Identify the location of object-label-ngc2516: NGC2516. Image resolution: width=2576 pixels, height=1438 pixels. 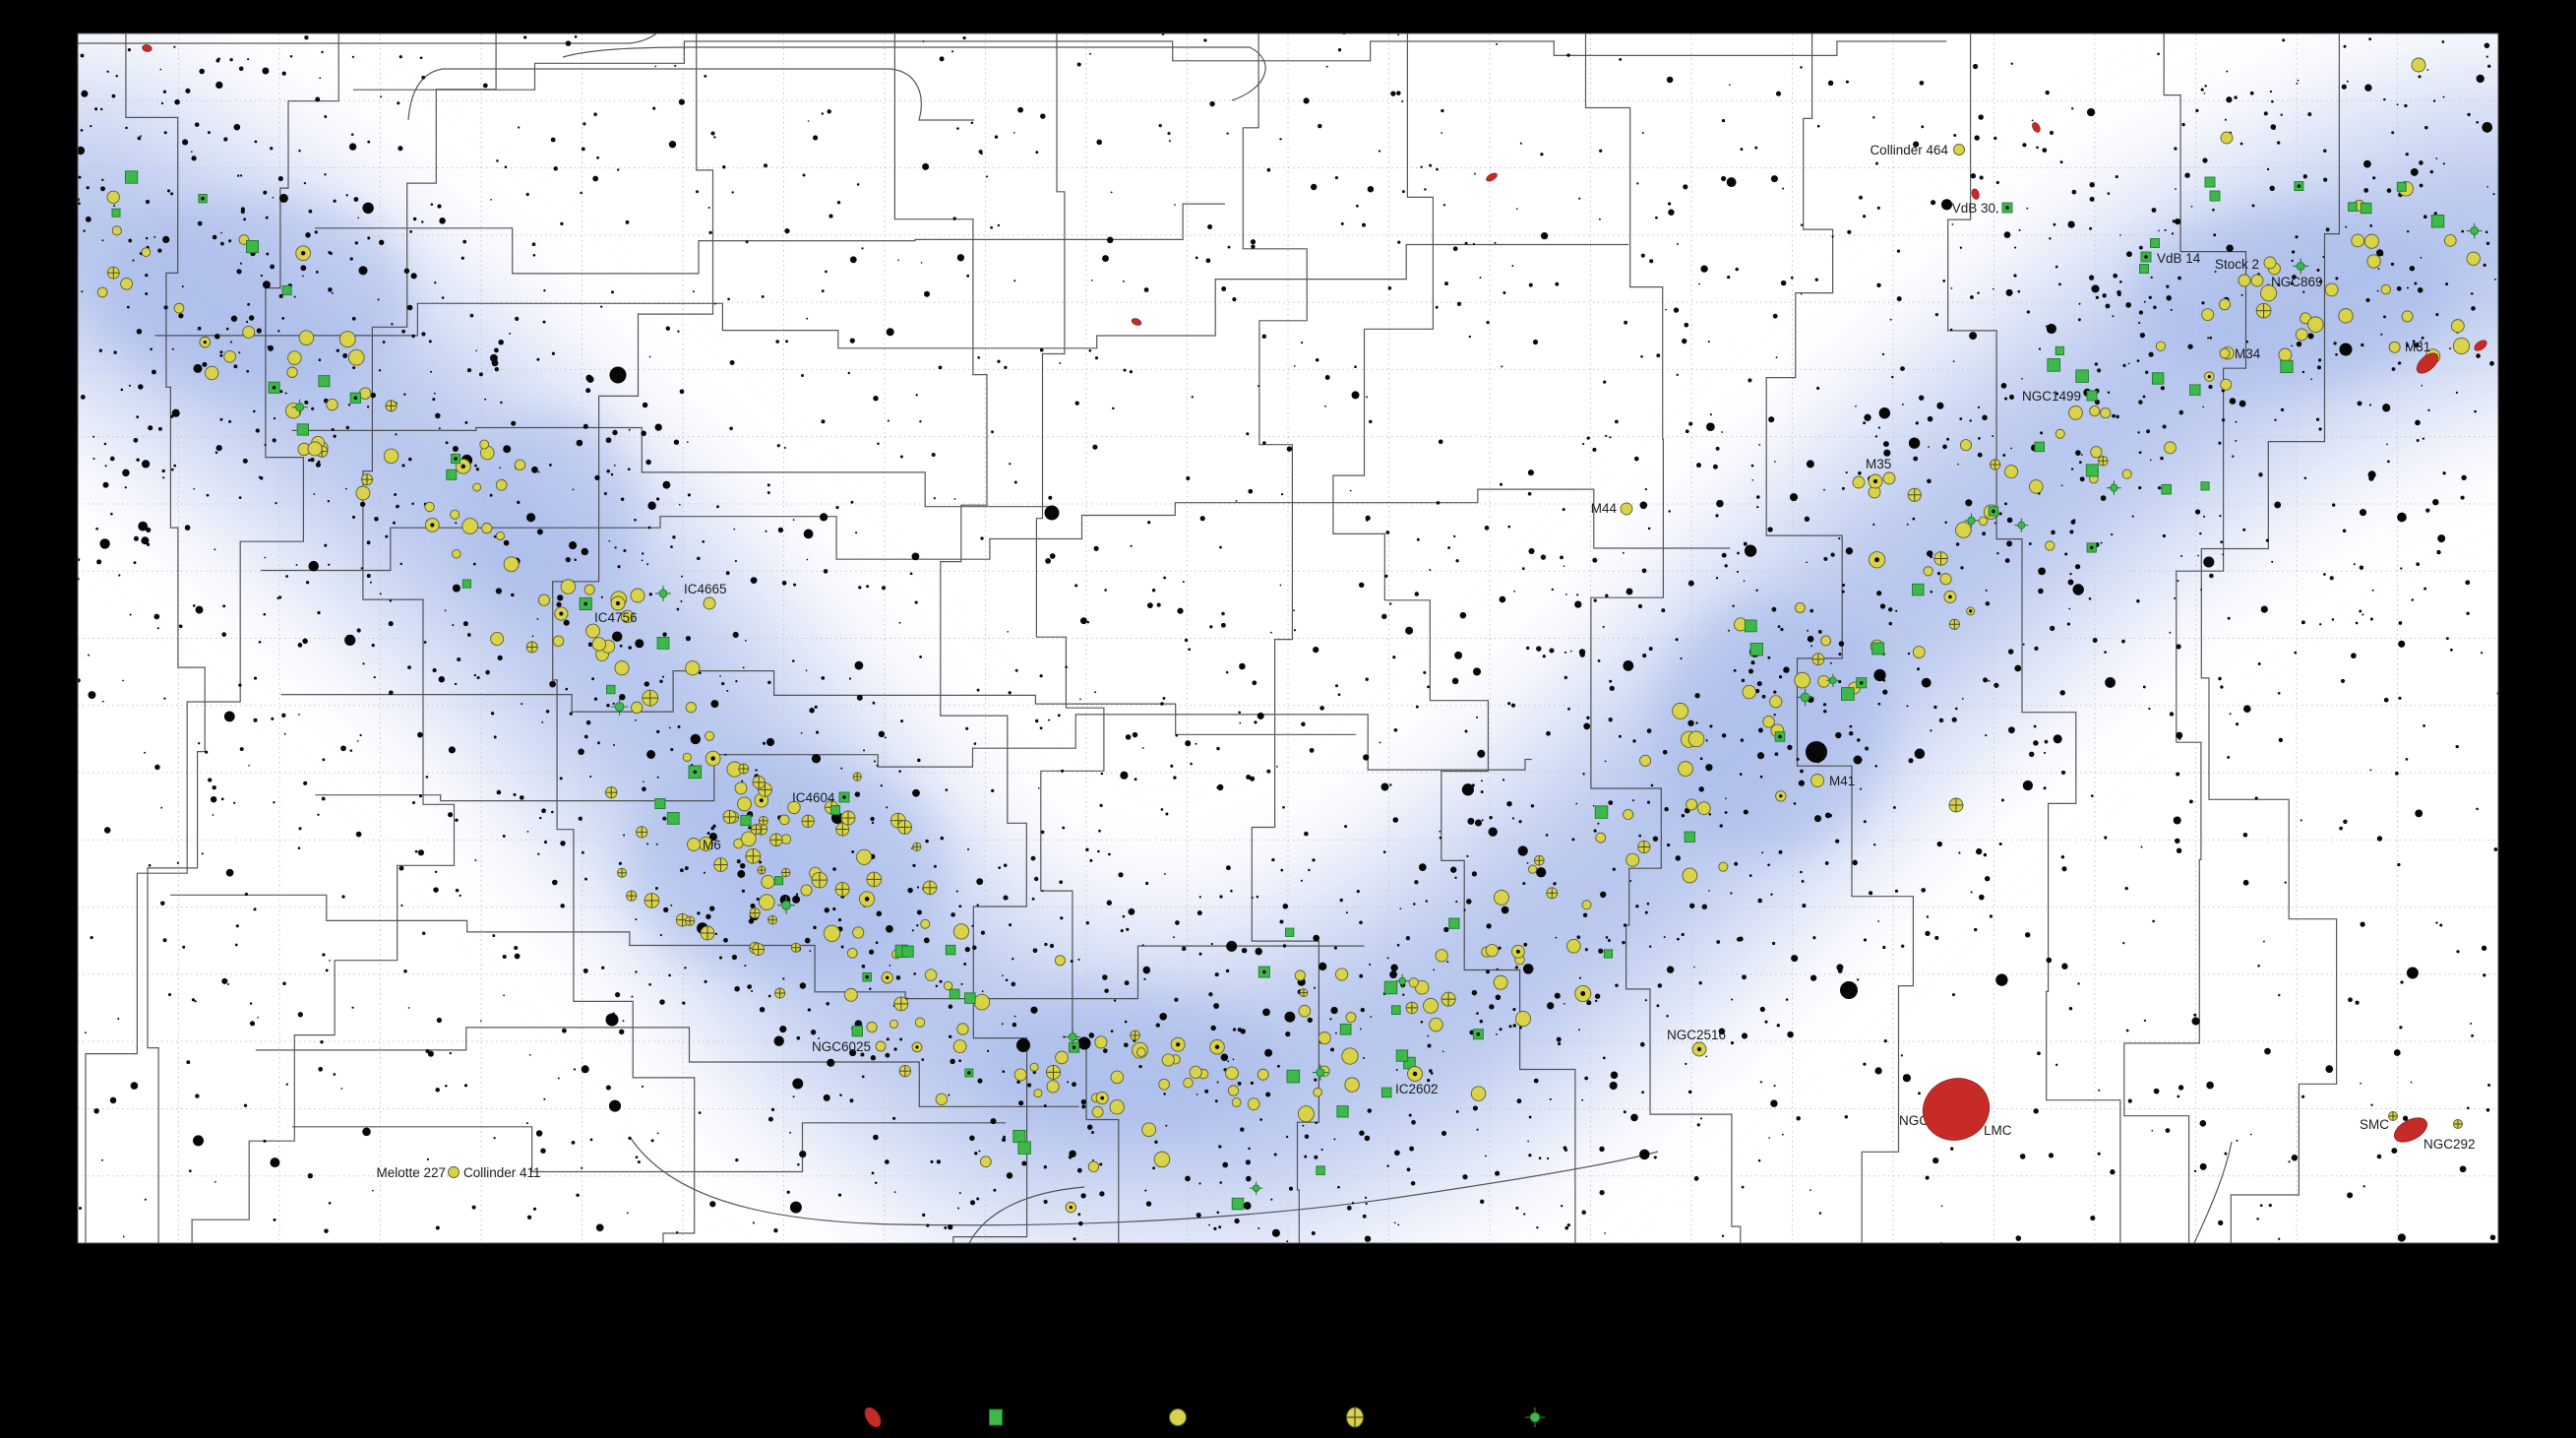
(1696, 1035).